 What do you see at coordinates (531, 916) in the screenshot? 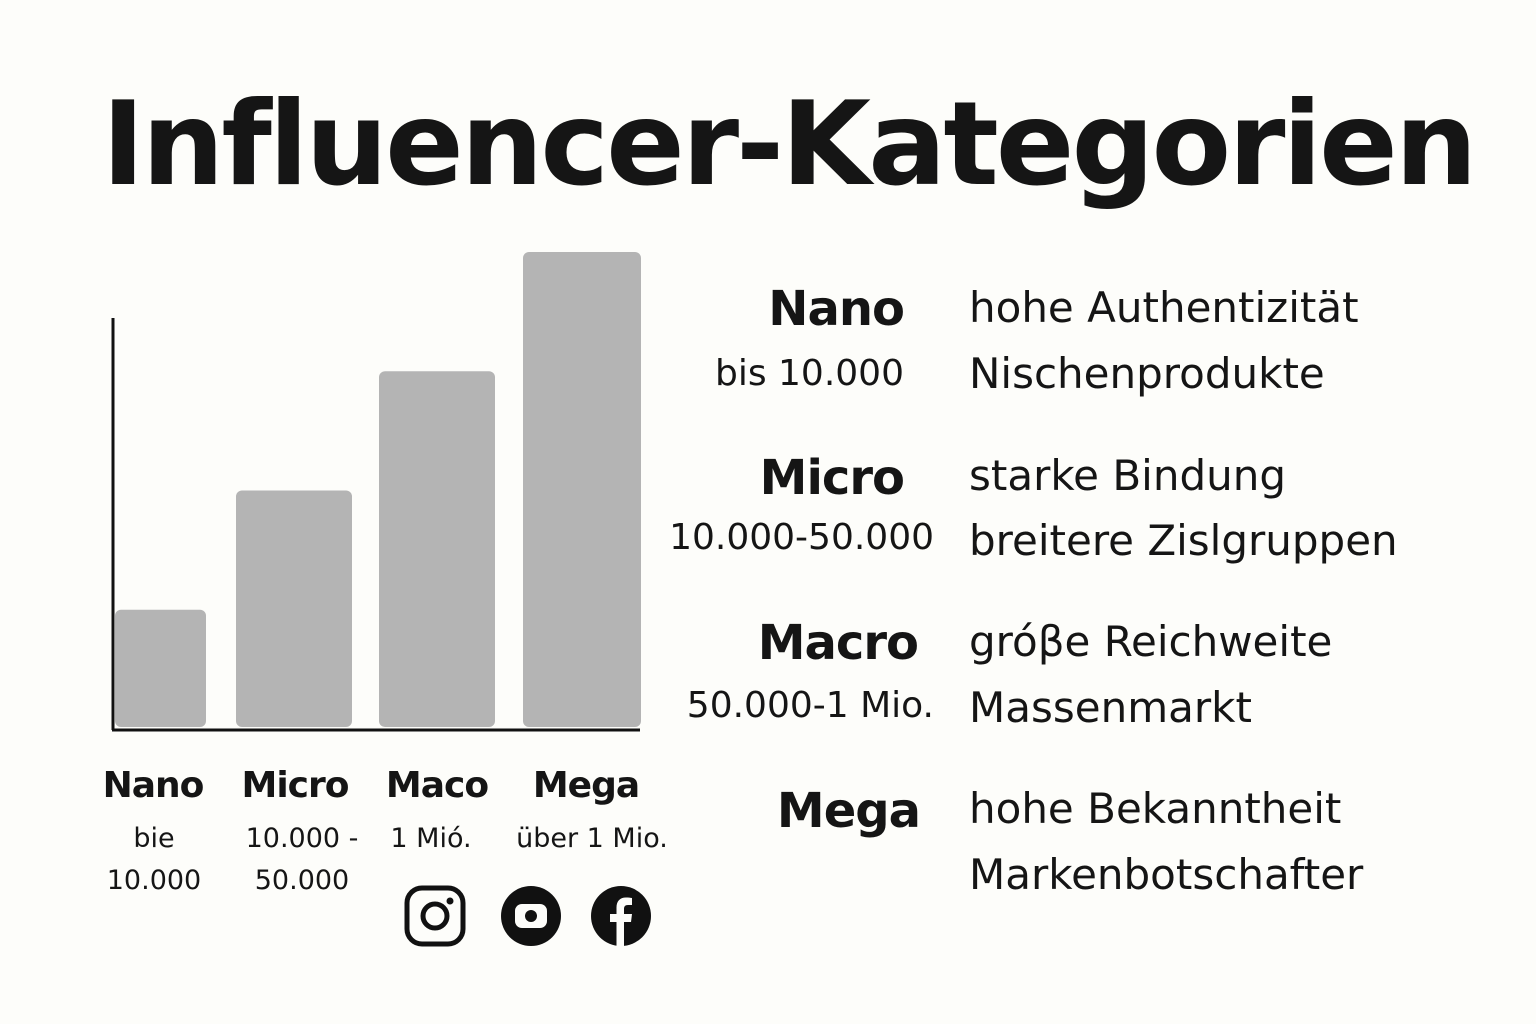
I see `youtube-icon` at bounding box center [531, 916].